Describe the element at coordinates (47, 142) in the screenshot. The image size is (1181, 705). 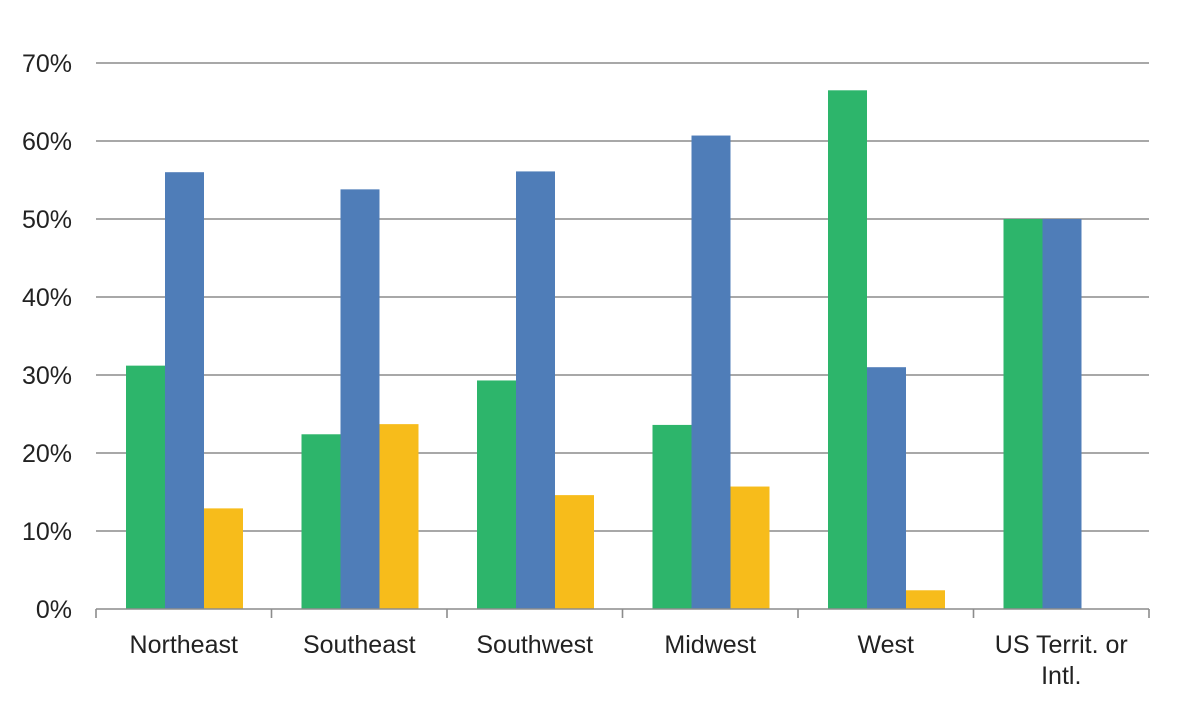
I see `y-tick-label: 60%` at that location.